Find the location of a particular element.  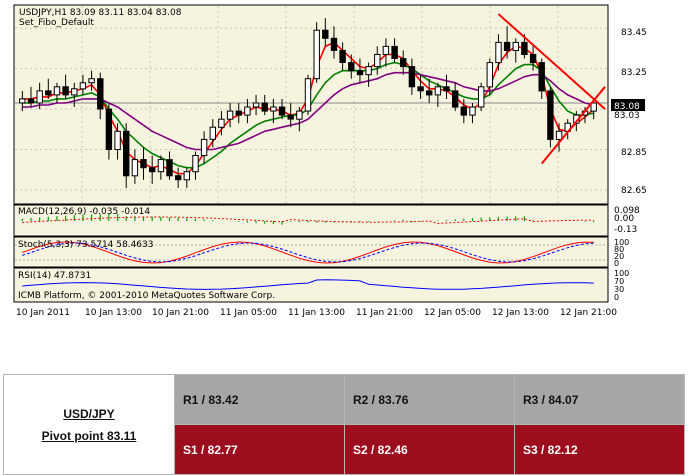

stoch-tick-3: 0 is located at coordinates (616, 263).